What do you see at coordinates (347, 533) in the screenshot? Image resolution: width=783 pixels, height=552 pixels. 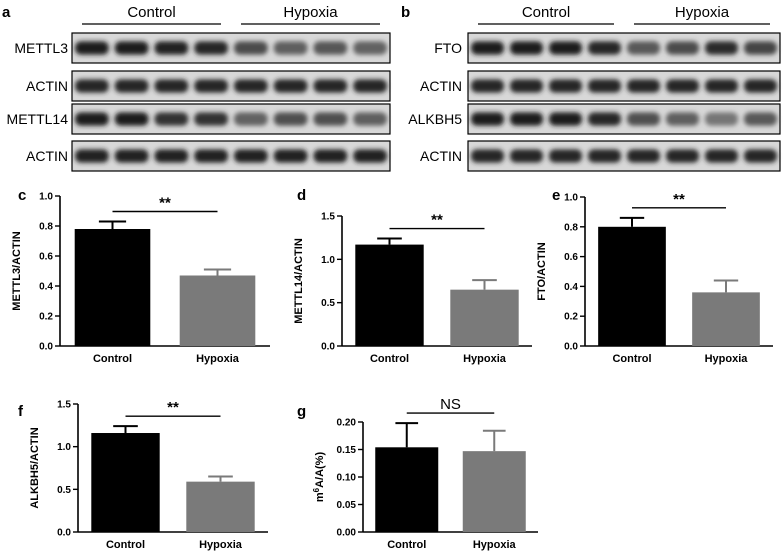 I see `y-tick-label: 0.00` at bounding box center [347, 533].